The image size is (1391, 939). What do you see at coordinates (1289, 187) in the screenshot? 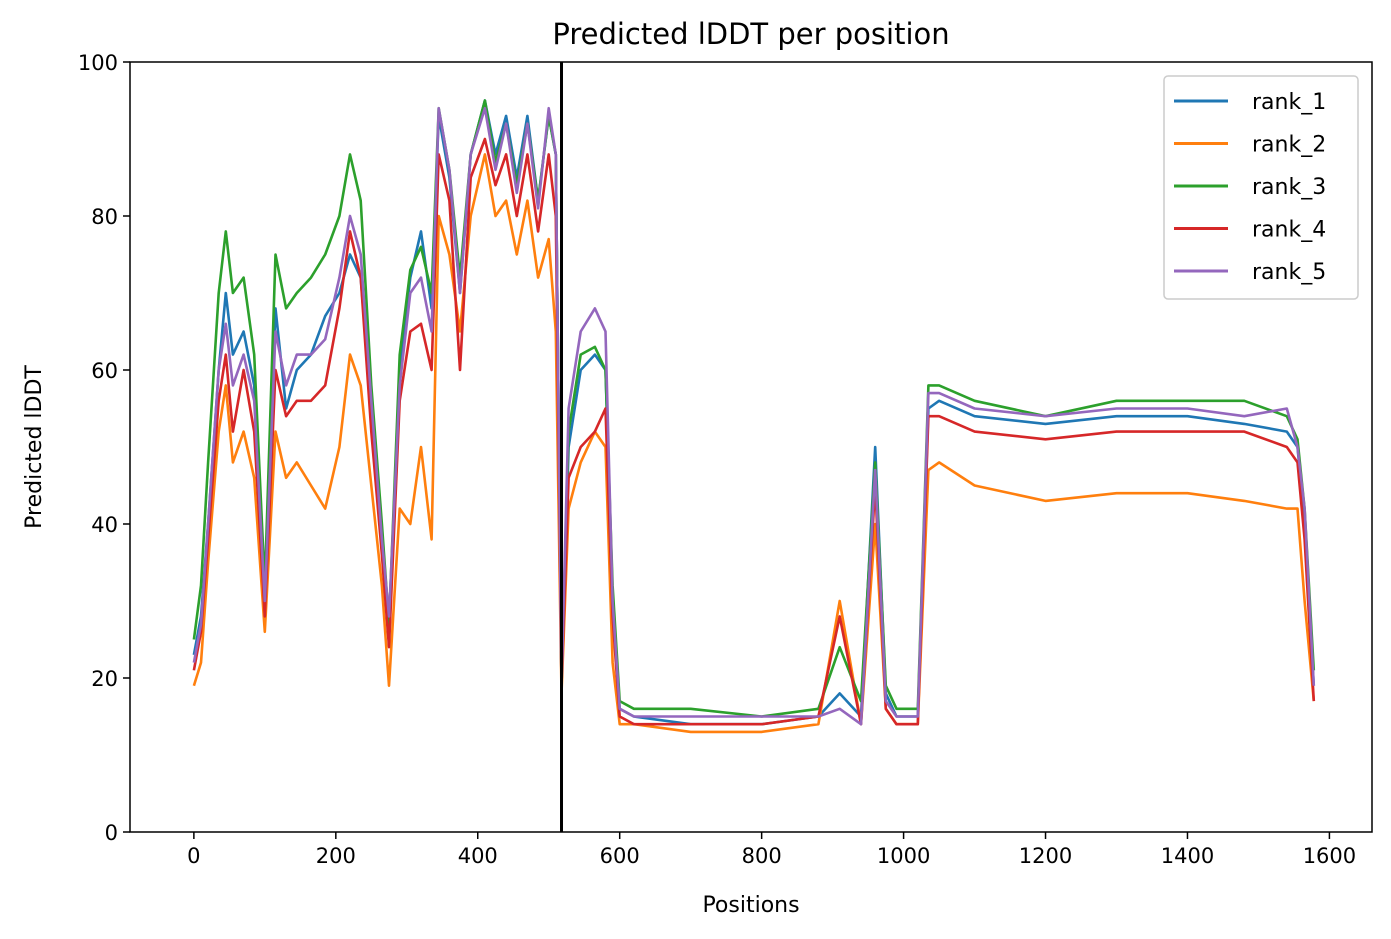
I see `legend-label-rank_3: rank_3` at bounding box center [1289, 187].